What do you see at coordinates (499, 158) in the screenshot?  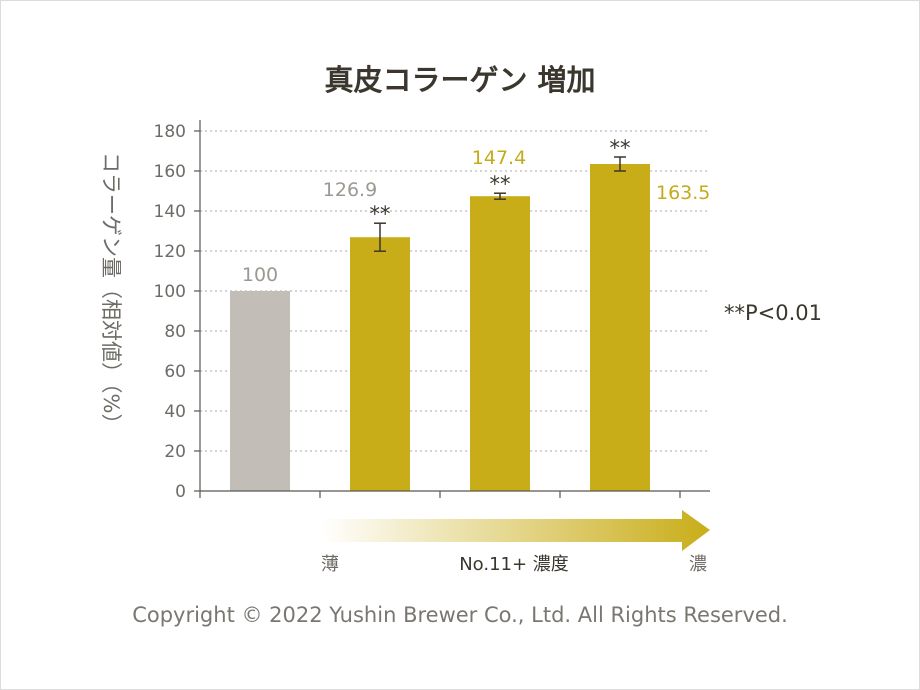 I see `value-label: 147.4` at bounding box center [499, 158].